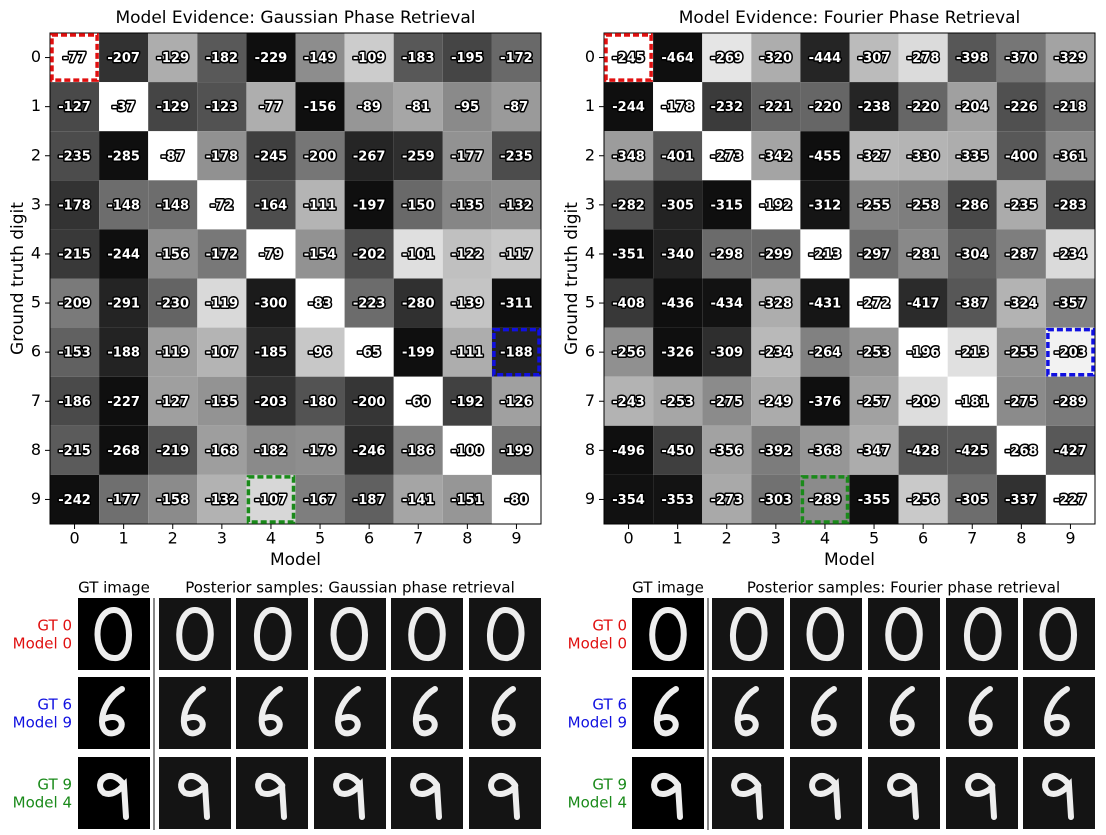 The image size is (1106, 835). Describe the element at coordinates (590, 56) in the screenshot. I see `y-tick-label: 0` at that location.